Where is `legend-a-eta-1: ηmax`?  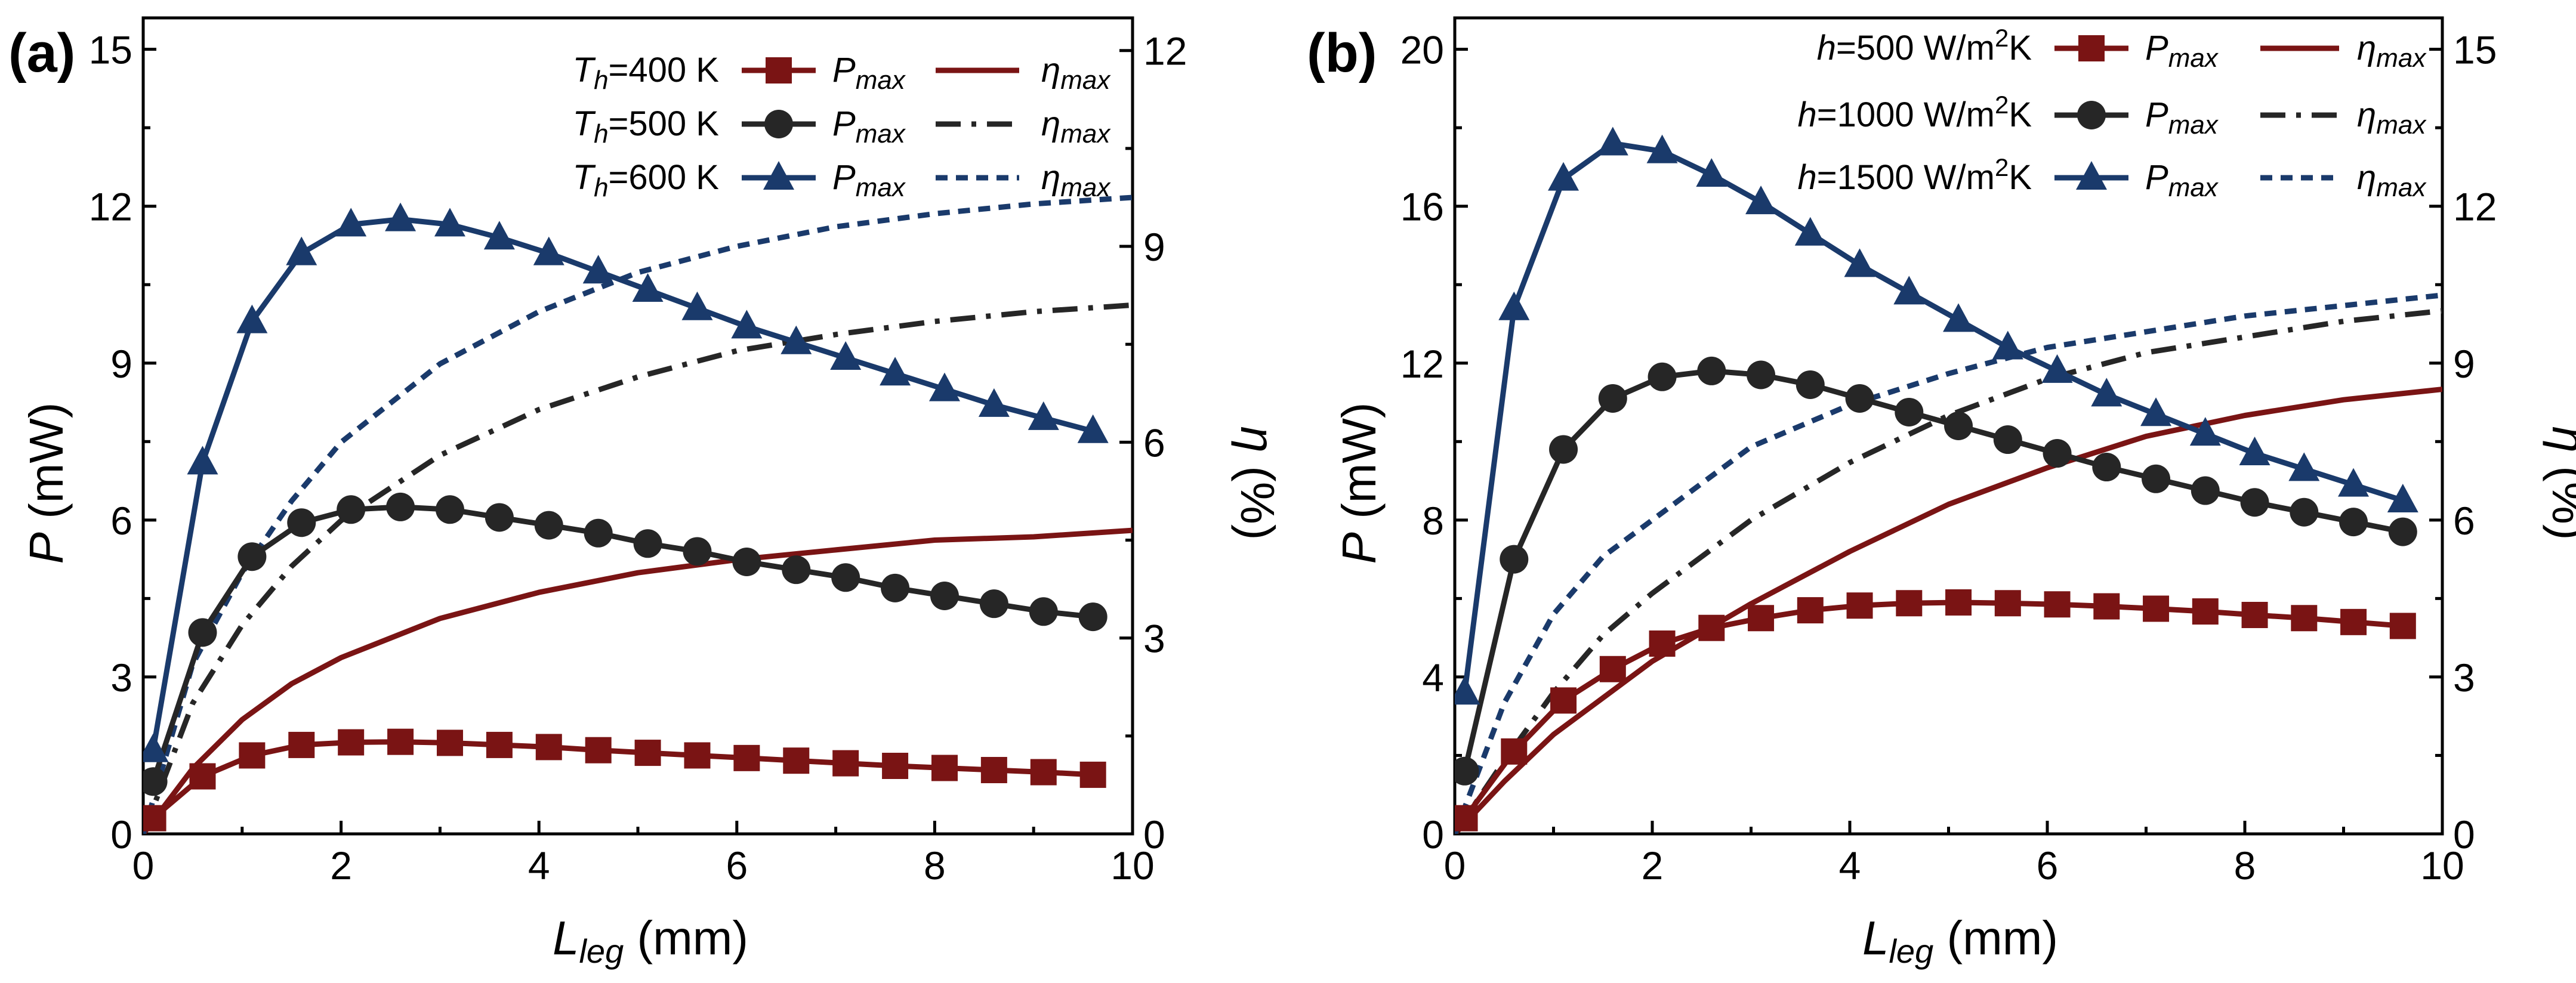 legend-a-eta-1: ηmax is located at coordinates (1076, 73).